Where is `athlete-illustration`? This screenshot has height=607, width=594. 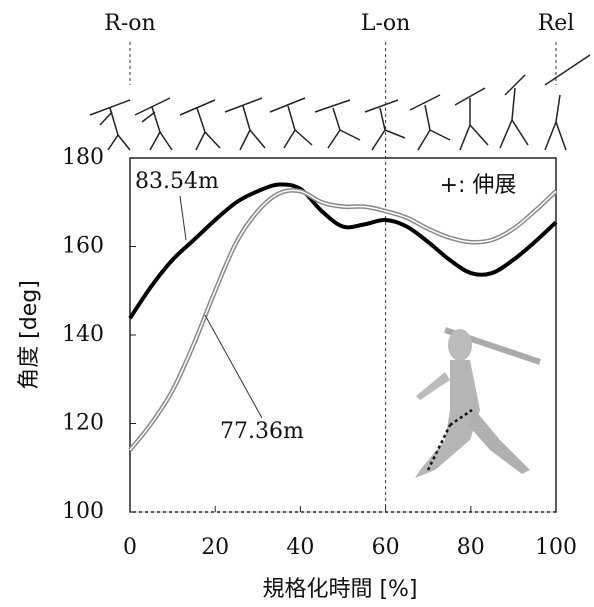
athlete-illustration is located at coordinates (478, 402).